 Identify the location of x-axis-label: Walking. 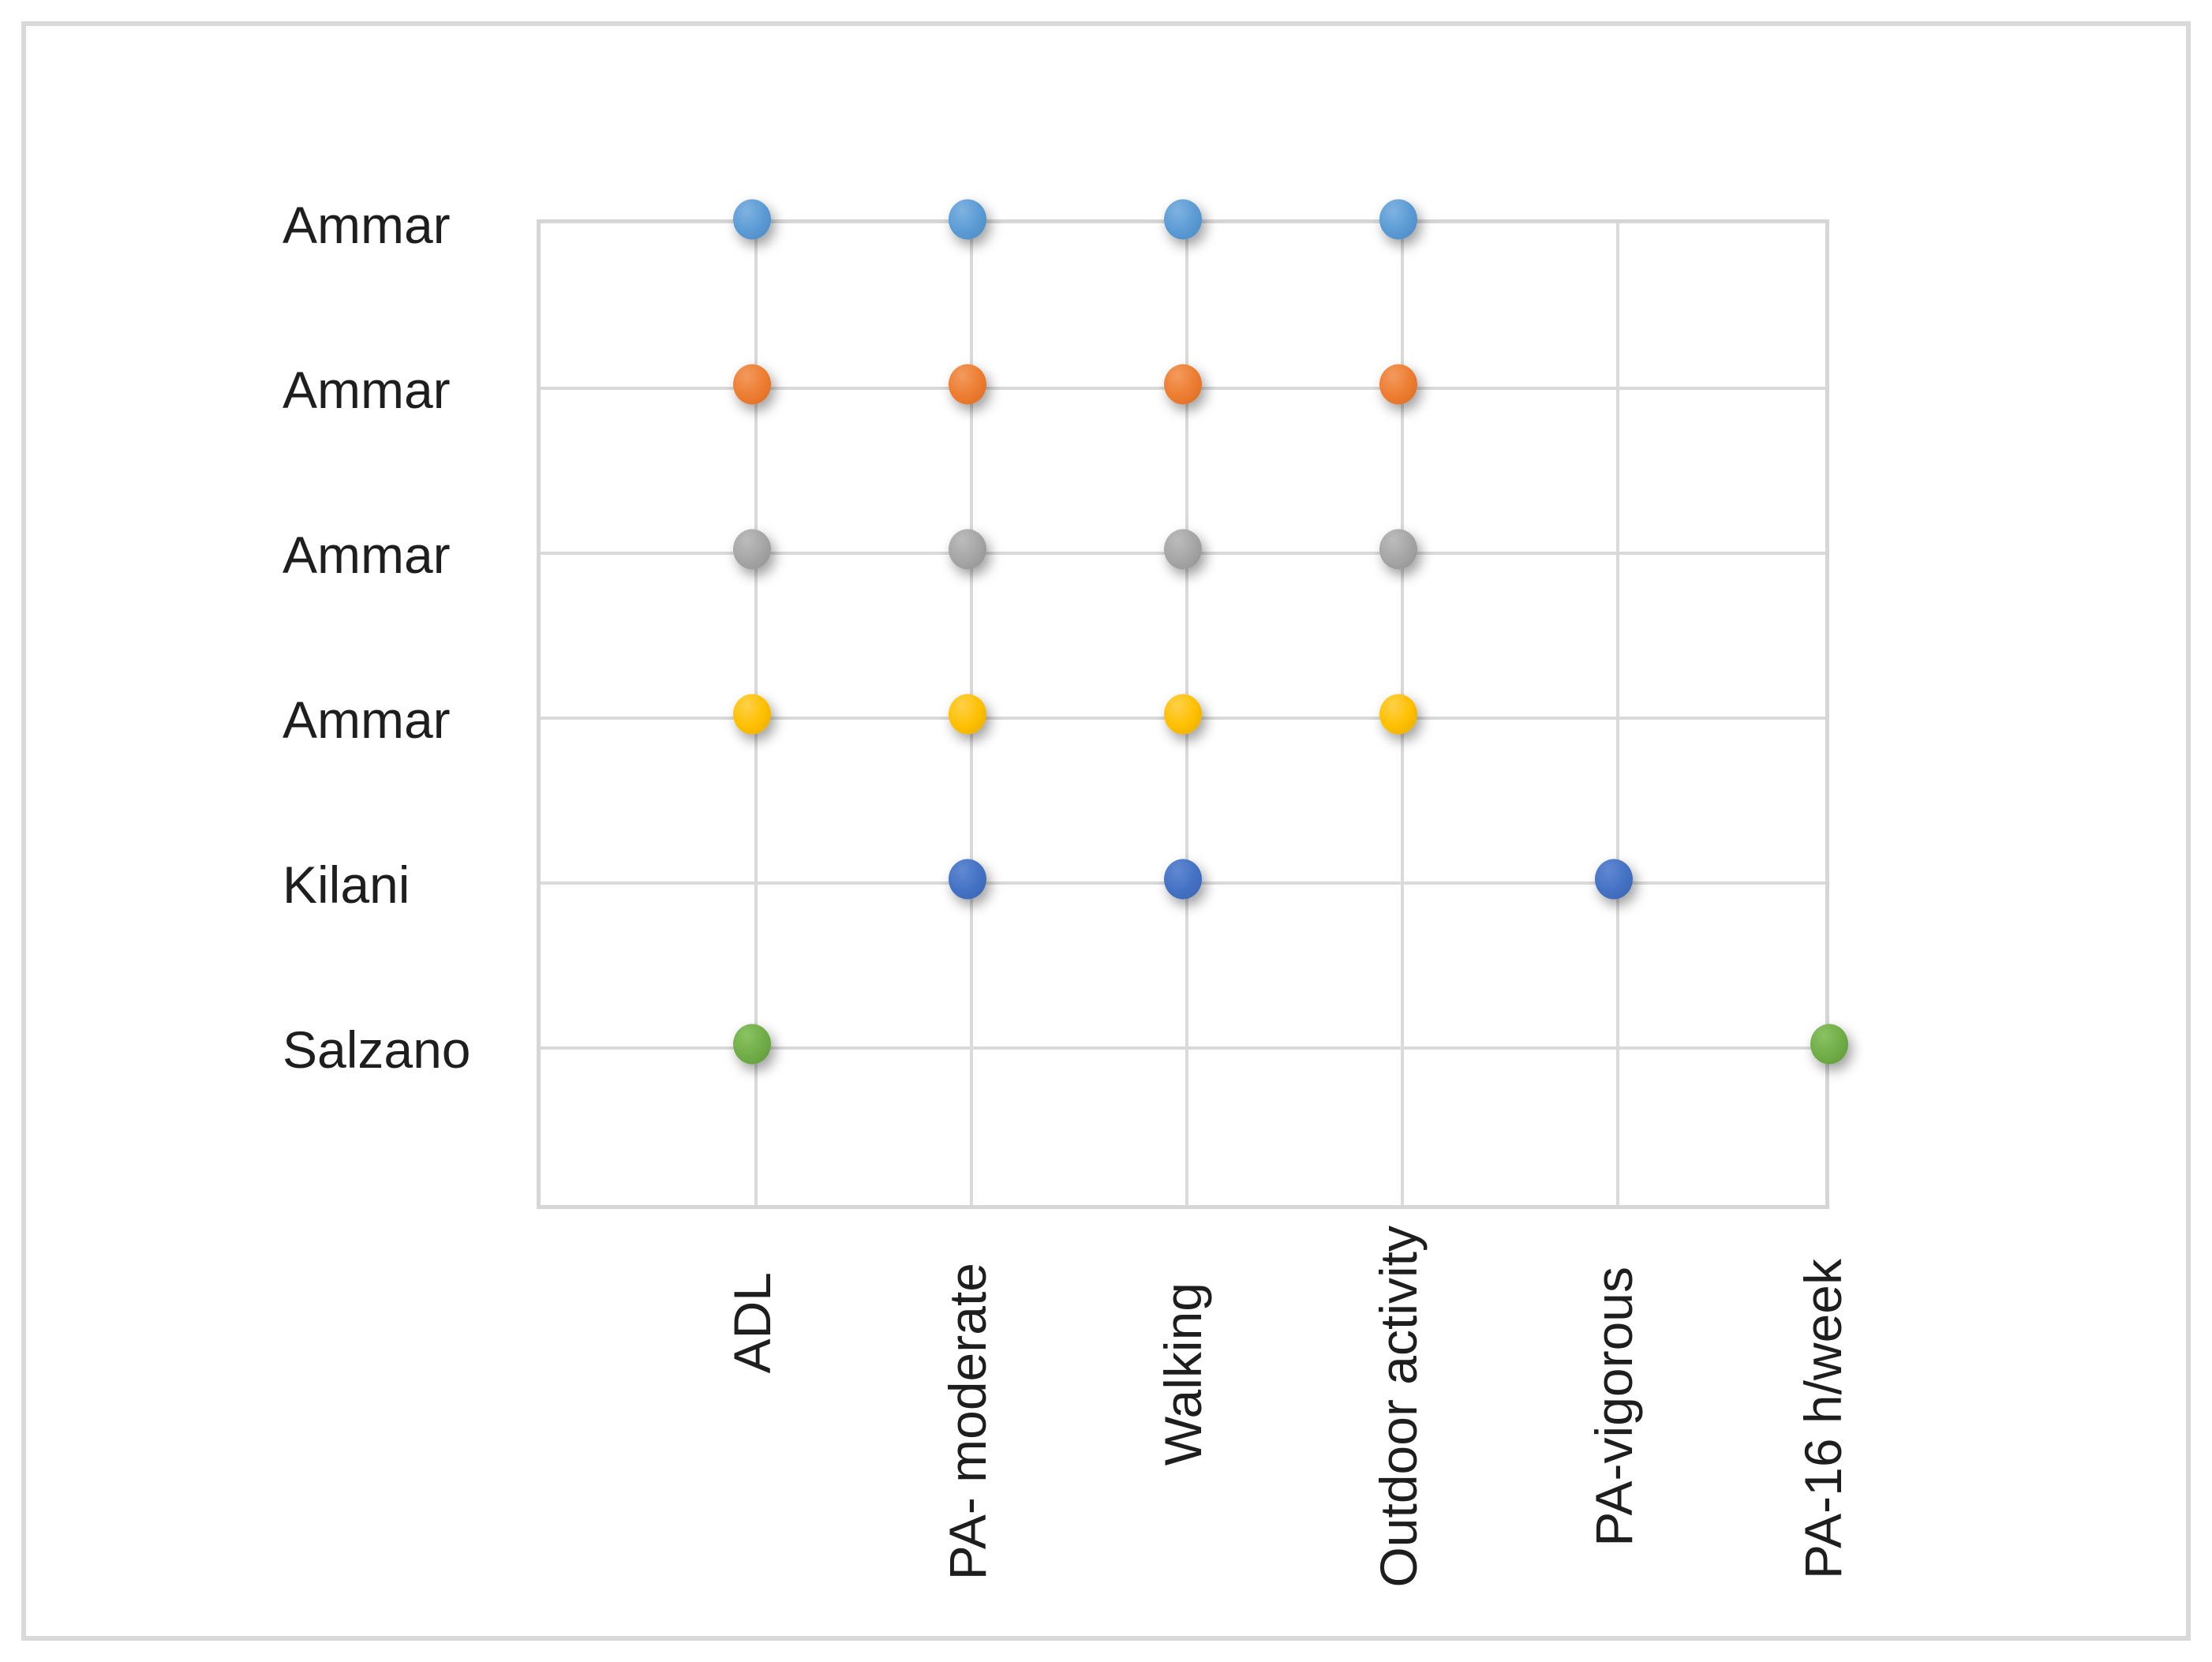
(1183, 1374).